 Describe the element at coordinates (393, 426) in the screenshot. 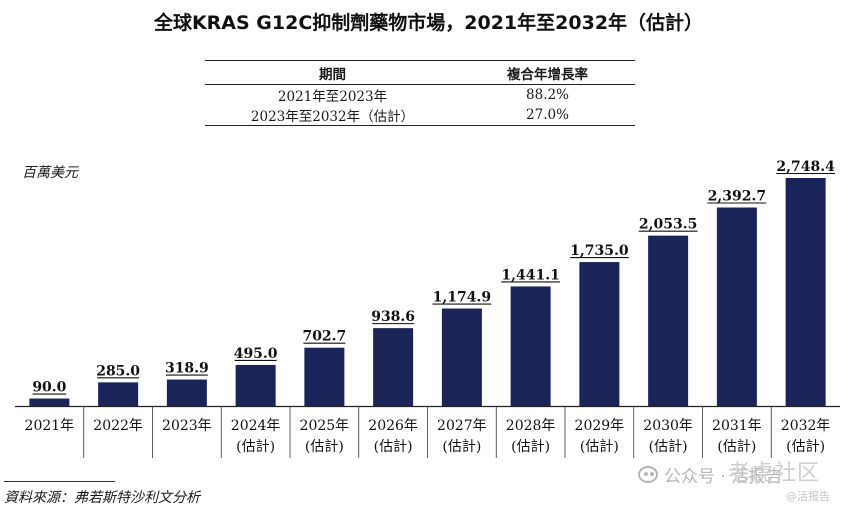

I see `x-tick-label: 2026年` at that location.